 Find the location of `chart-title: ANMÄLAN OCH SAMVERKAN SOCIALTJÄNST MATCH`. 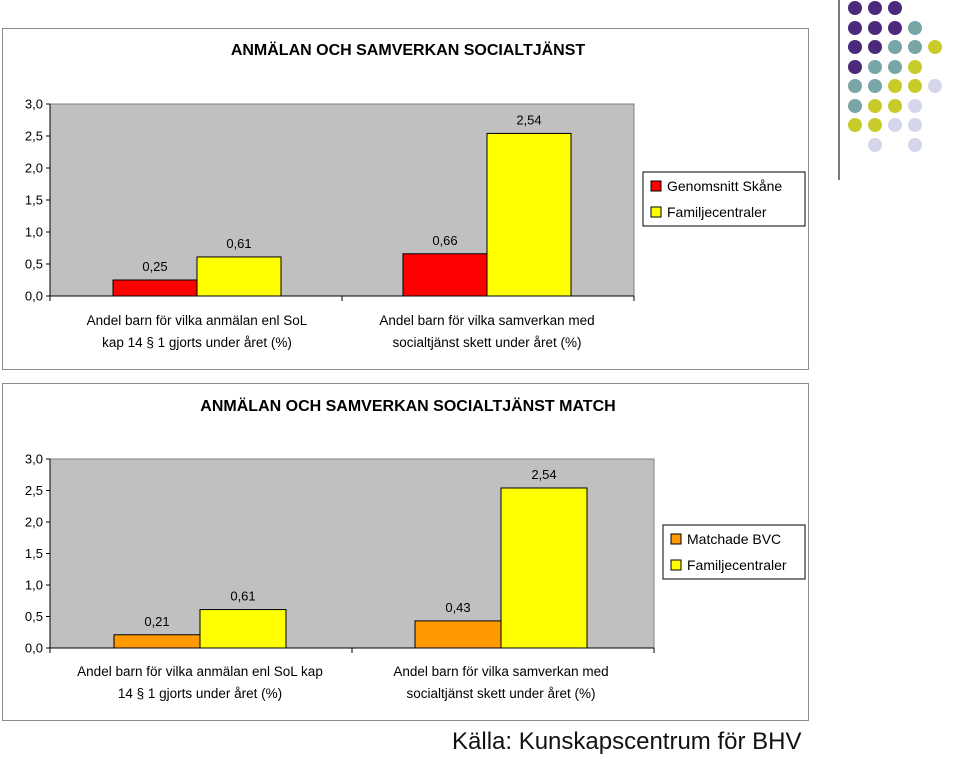

chart-title: ANMÄLAN OCH SAMVERKAN SOCIALTJÄNST MATCH is located at coordinates (407, 406).